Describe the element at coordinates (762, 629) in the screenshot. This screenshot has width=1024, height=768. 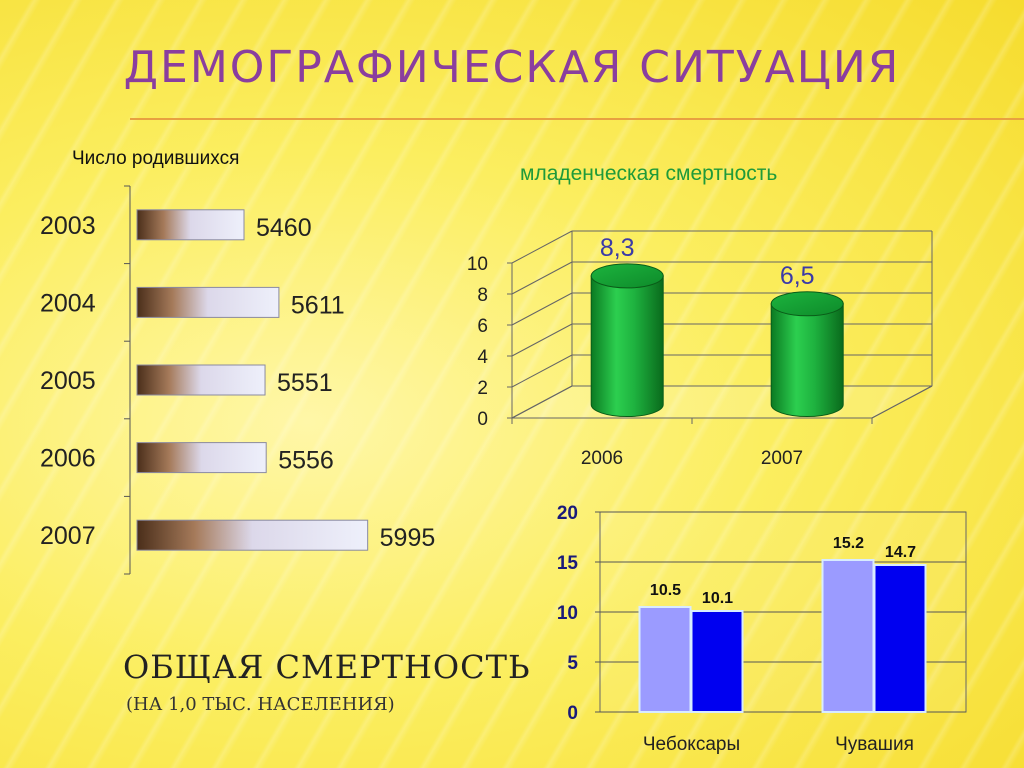
I see `mortality-chart: 0 5 10 15 20 10.5 10.1 Чебоксары 15.2 14.7 Чувашия` at that location.